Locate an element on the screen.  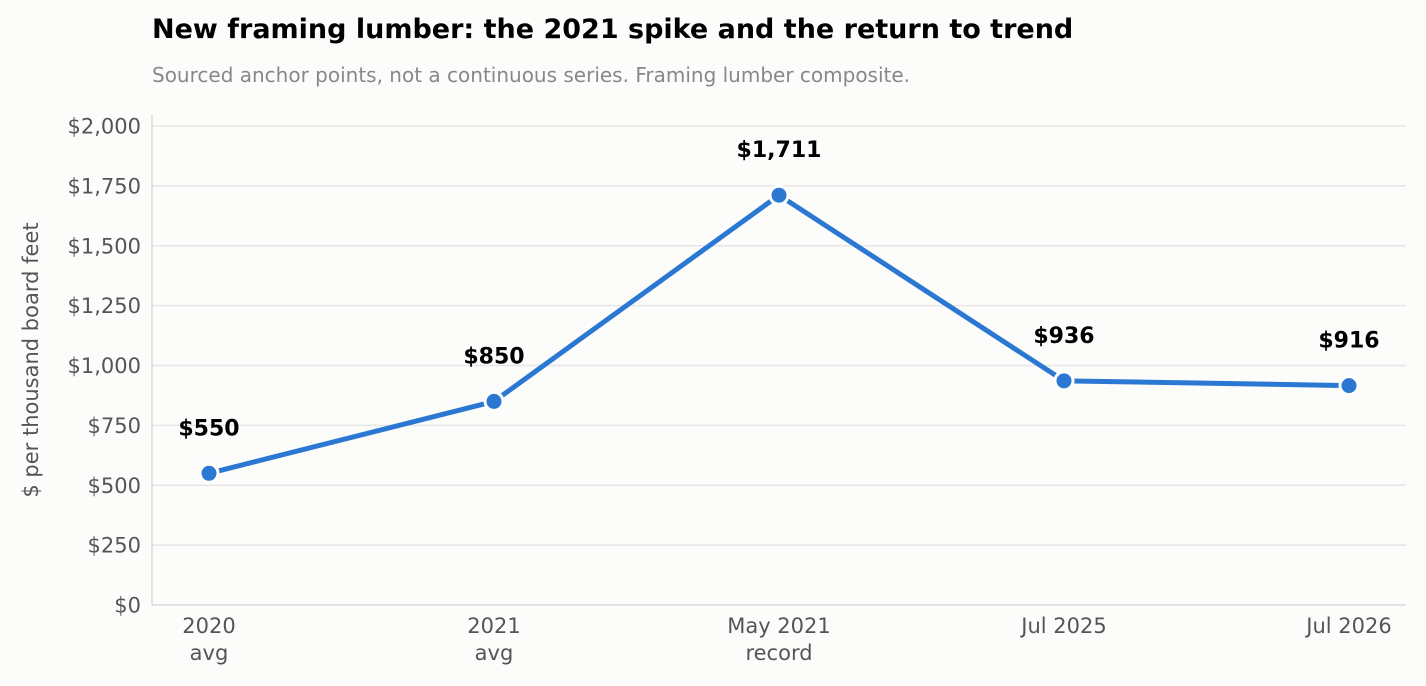
y-tick-label: $1,500 is located at coordinates (104, 246).